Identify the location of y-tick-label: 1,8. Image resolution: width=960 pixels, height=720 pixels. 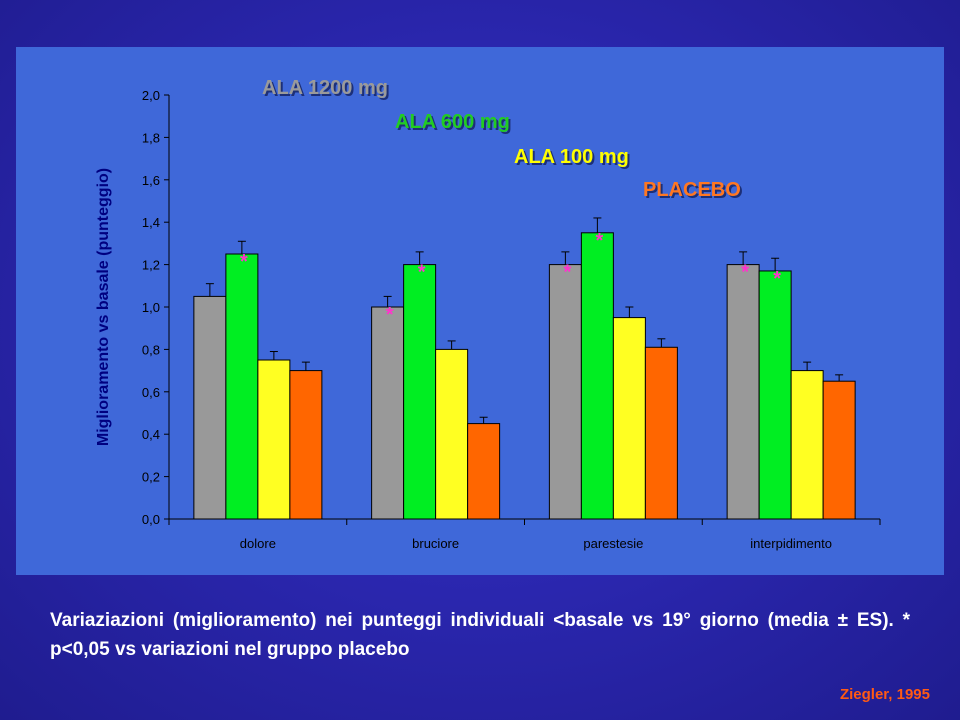
(151, 137).